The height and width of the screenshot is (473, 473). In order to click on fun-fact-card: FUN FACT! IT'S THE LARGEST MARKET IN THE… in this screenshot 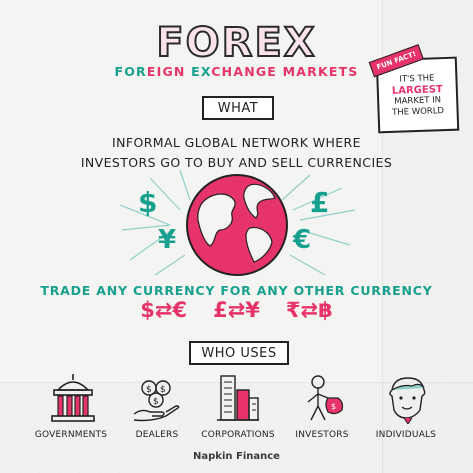, I will do `click(414, 89)`.